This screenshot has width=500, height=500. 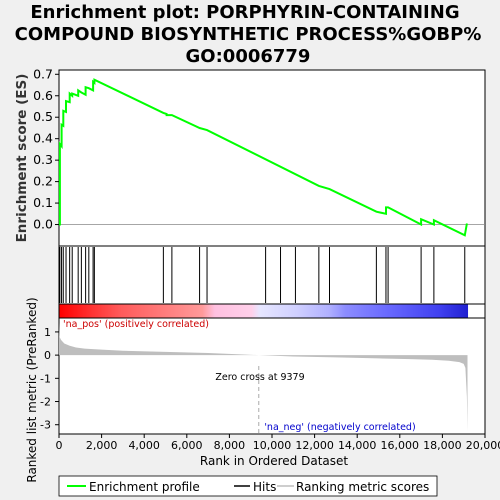 What do you see at coordinates (339, 427) in the screenshot?
I see `na-neg-label: 'na_neg' (negatively correlated)` at bounding box center [339, 427].